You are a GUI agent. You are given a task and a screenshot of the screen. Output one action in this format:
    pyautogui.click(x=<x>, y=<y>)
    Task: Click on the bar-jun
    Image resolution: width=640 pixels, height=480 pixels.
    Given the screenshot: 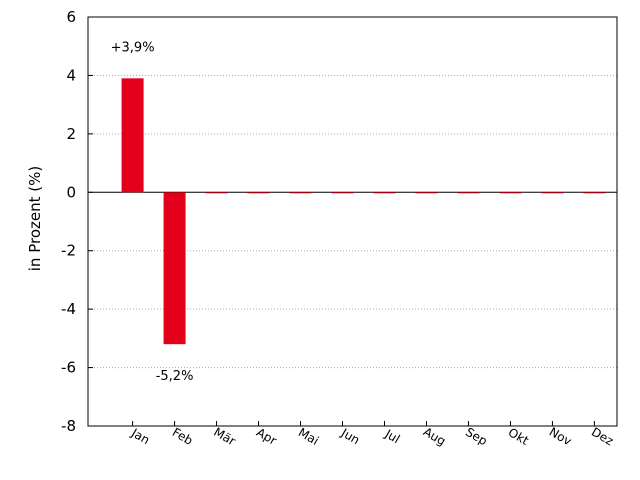 What is the action you would take?
    pyautogui.click(x=342, y=193)
    